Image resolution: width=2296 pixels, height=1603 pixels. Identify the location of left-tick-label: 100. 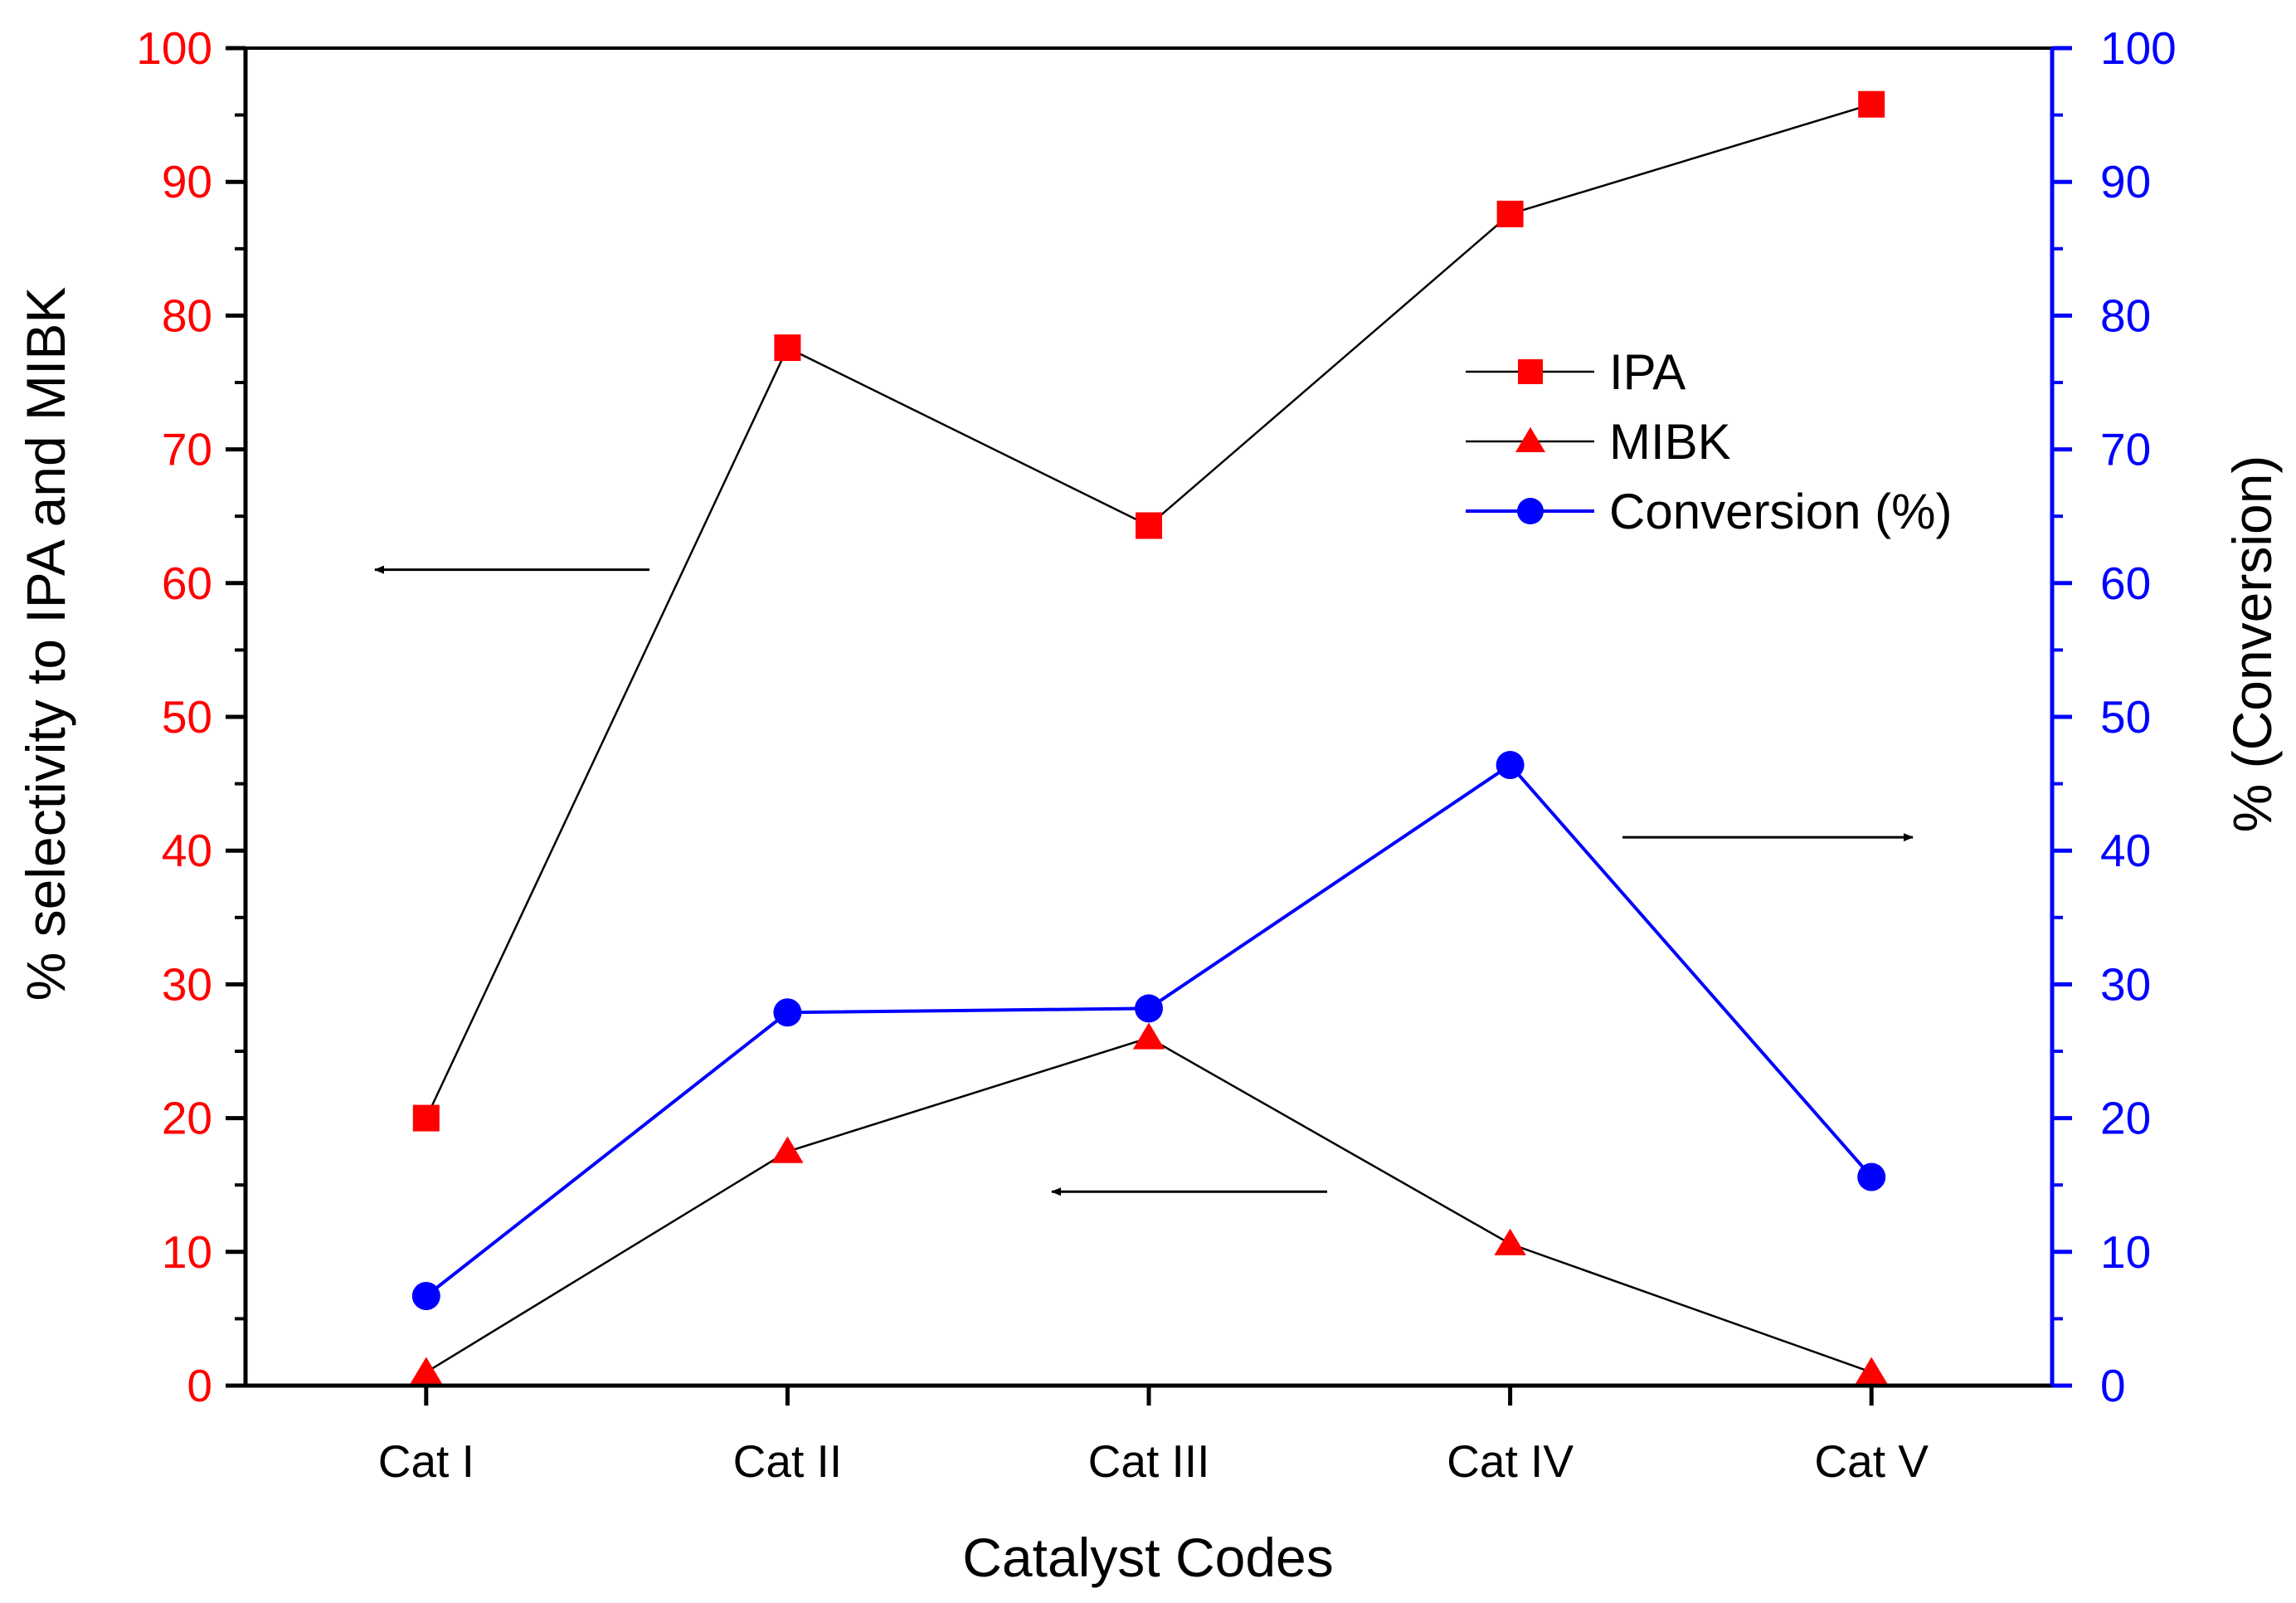
(174, 48).